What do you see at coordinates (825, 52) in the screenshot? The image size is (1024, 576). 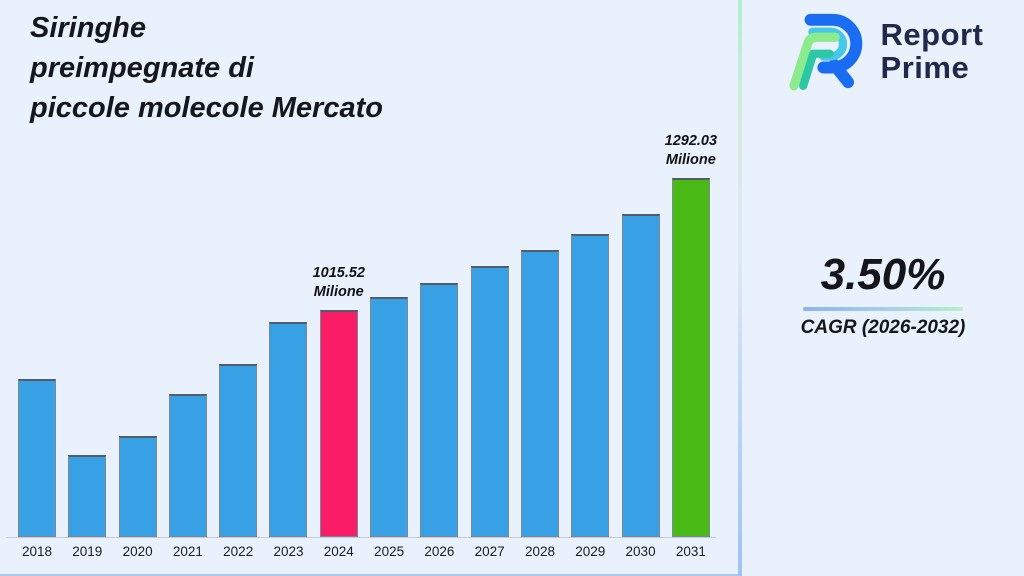 I see `report-prime-logo-icon` at bounding box center [825, 52].